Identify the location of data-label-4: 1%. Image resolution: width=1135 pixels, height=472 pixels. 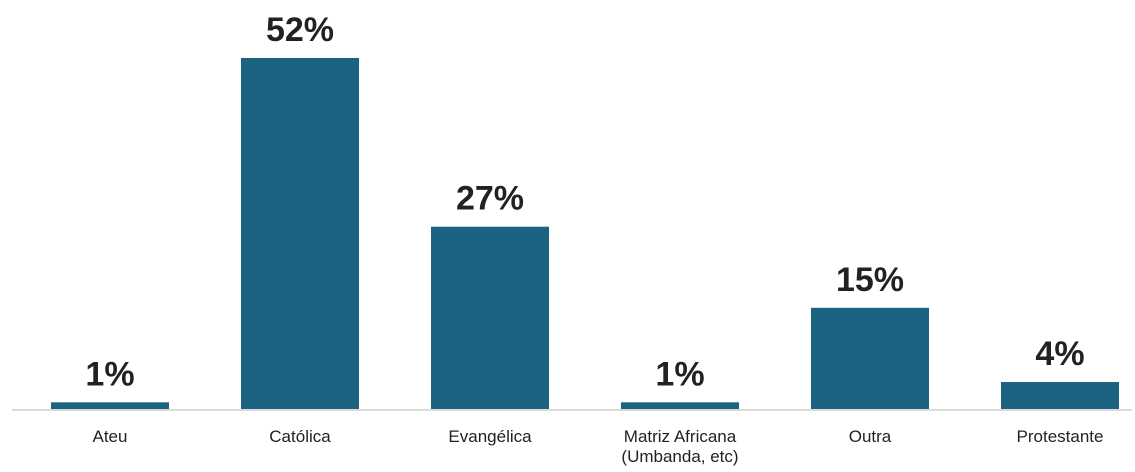
(679, 374).